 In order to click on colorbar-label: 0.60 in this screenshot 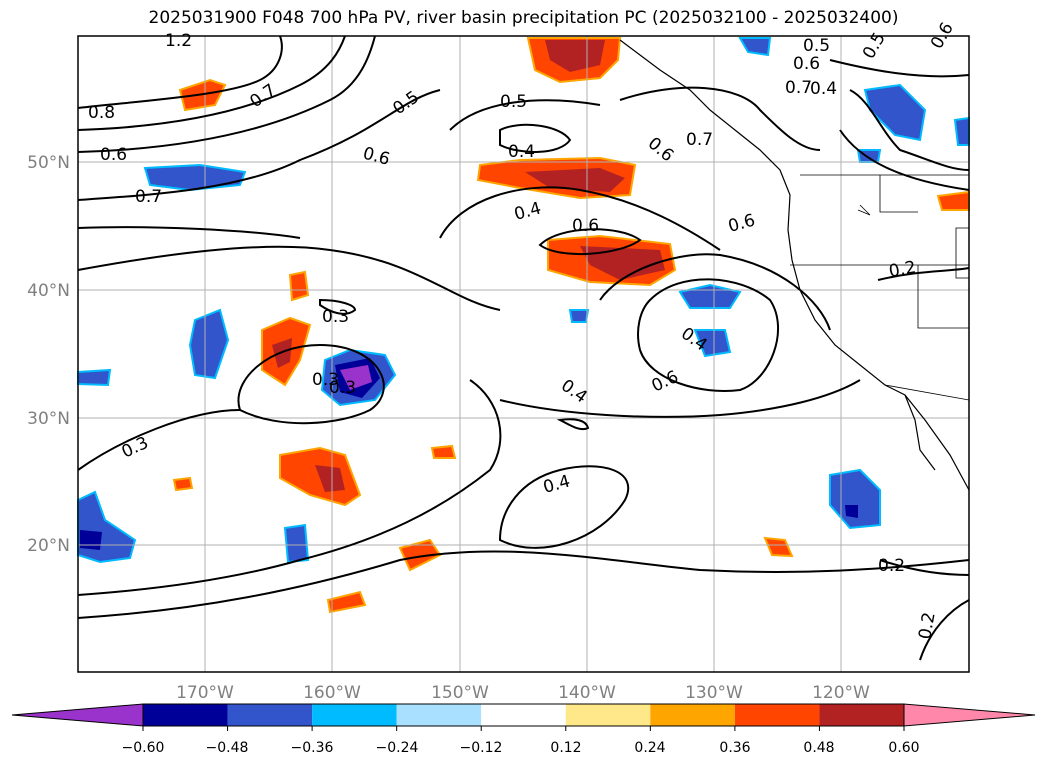, I will do `click(903, 748)`.